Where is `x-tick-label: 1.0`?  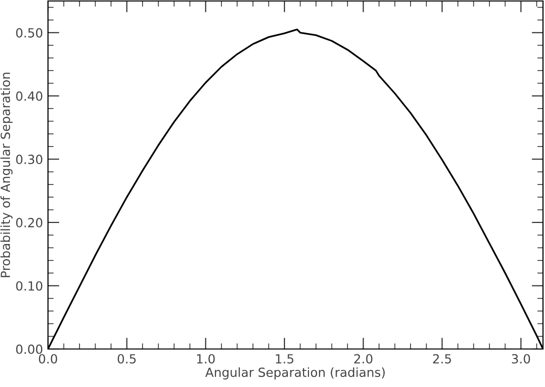
x-tick-label: 1.0 is located at coordinates (206, 359).